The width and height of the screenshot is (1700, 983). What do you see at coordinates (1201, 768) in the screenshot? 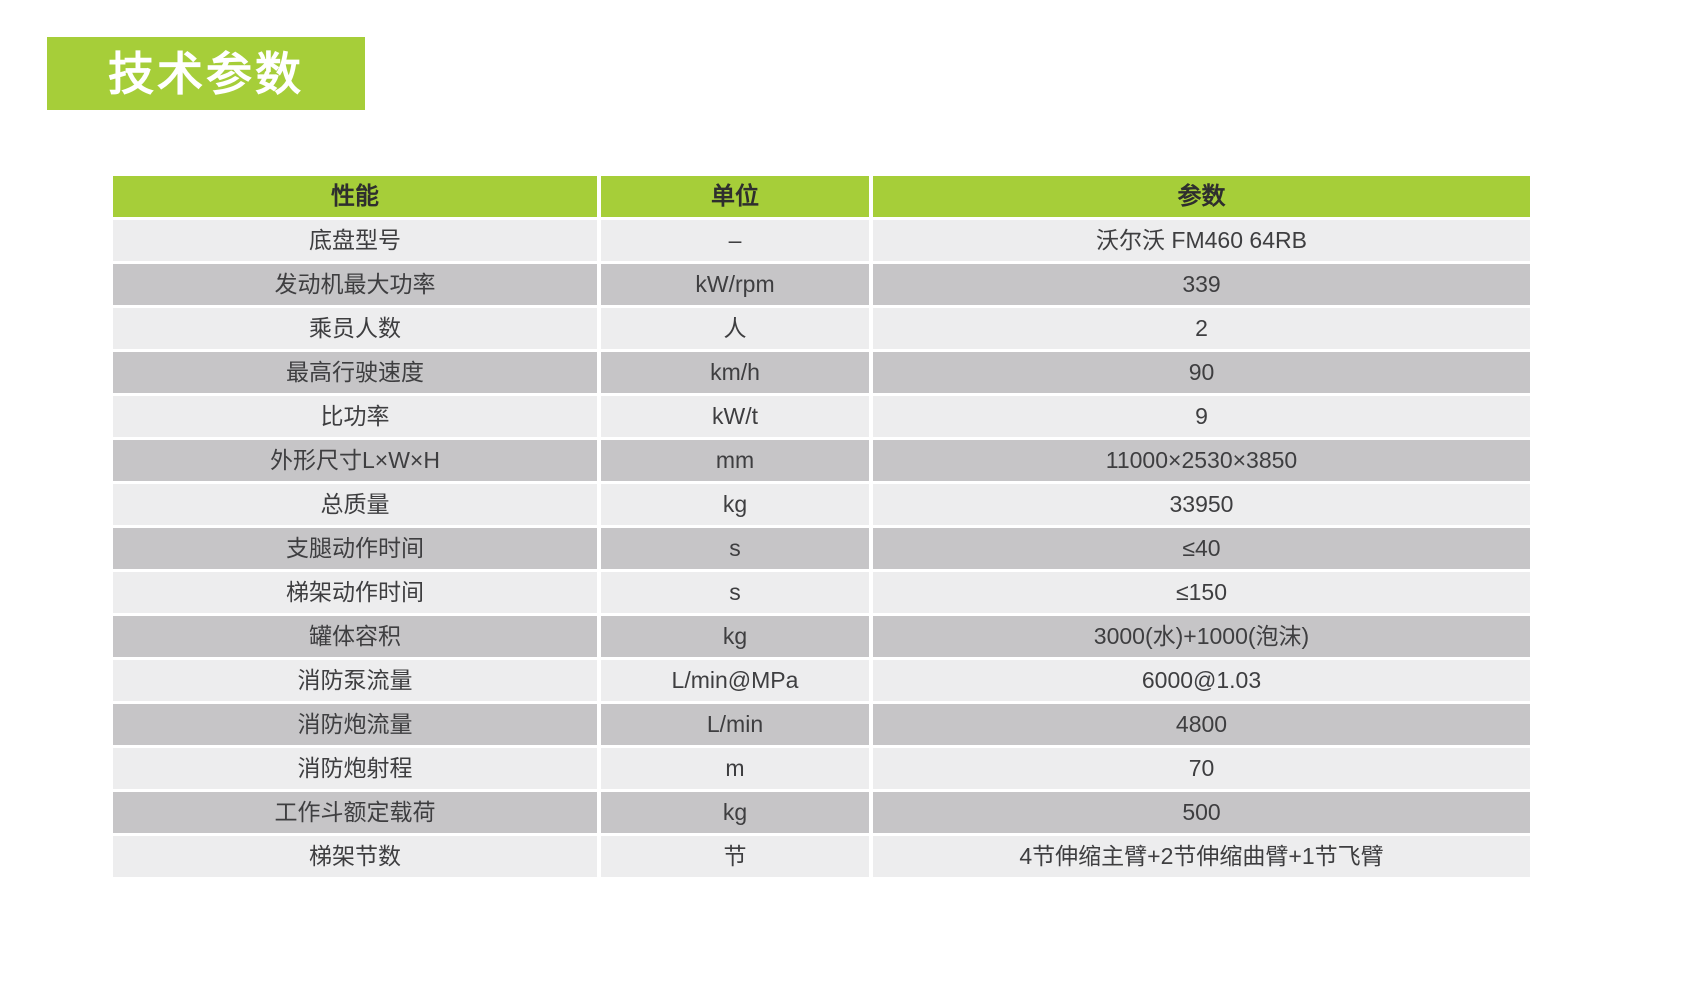
I see `cell-value: 70` at bounding box center [1201, 768].